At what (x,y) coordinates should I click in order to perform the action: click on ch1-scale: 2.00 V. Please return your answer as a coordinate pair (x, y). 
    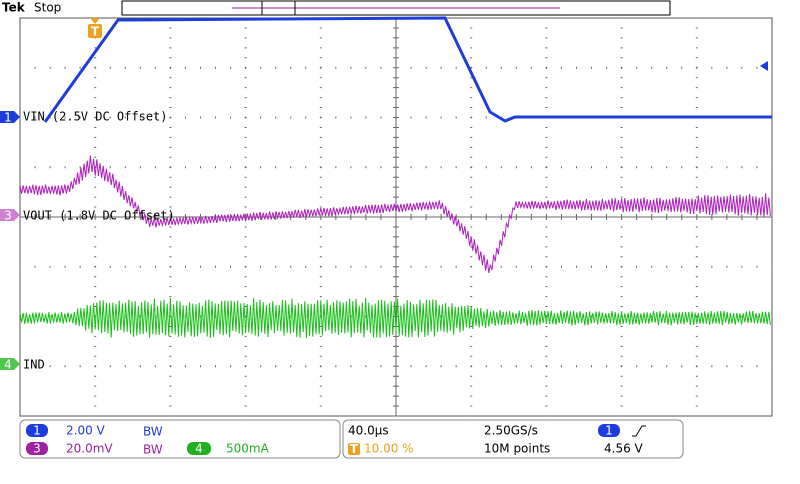
    Looking at the image, I should click on (86, 431).